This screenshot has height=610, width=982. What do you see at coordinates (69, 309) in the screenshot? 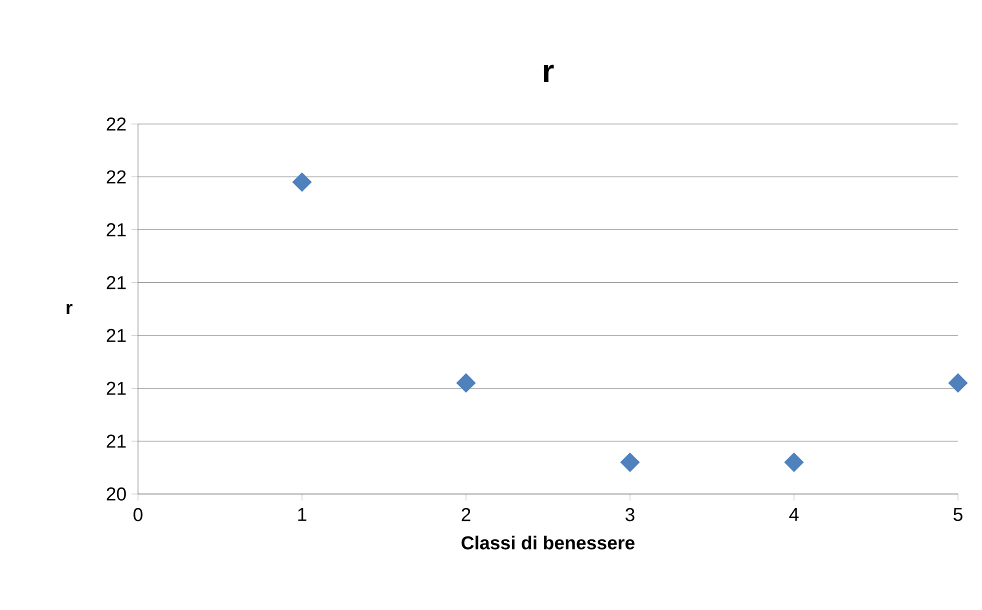
I see `y-axis-title: r` at bounding box center [69, 309].